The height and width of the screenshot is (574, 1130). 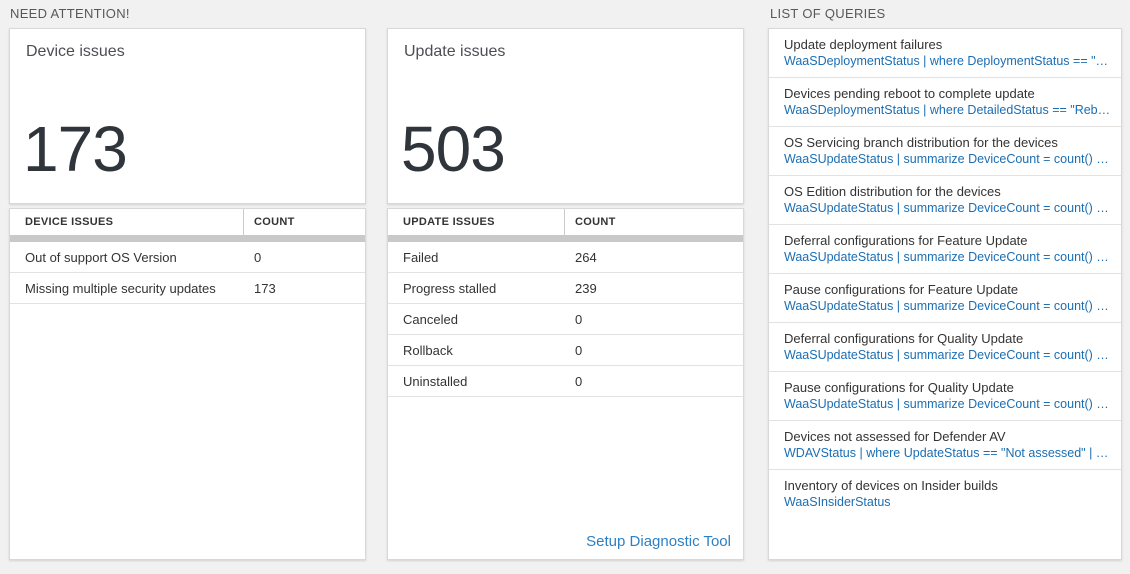 What do you see at coordinates (476, 222) in the screenshot?
I see `column-header-update-issues: UPDATE ISSUES` at bounding box center [476, 222].